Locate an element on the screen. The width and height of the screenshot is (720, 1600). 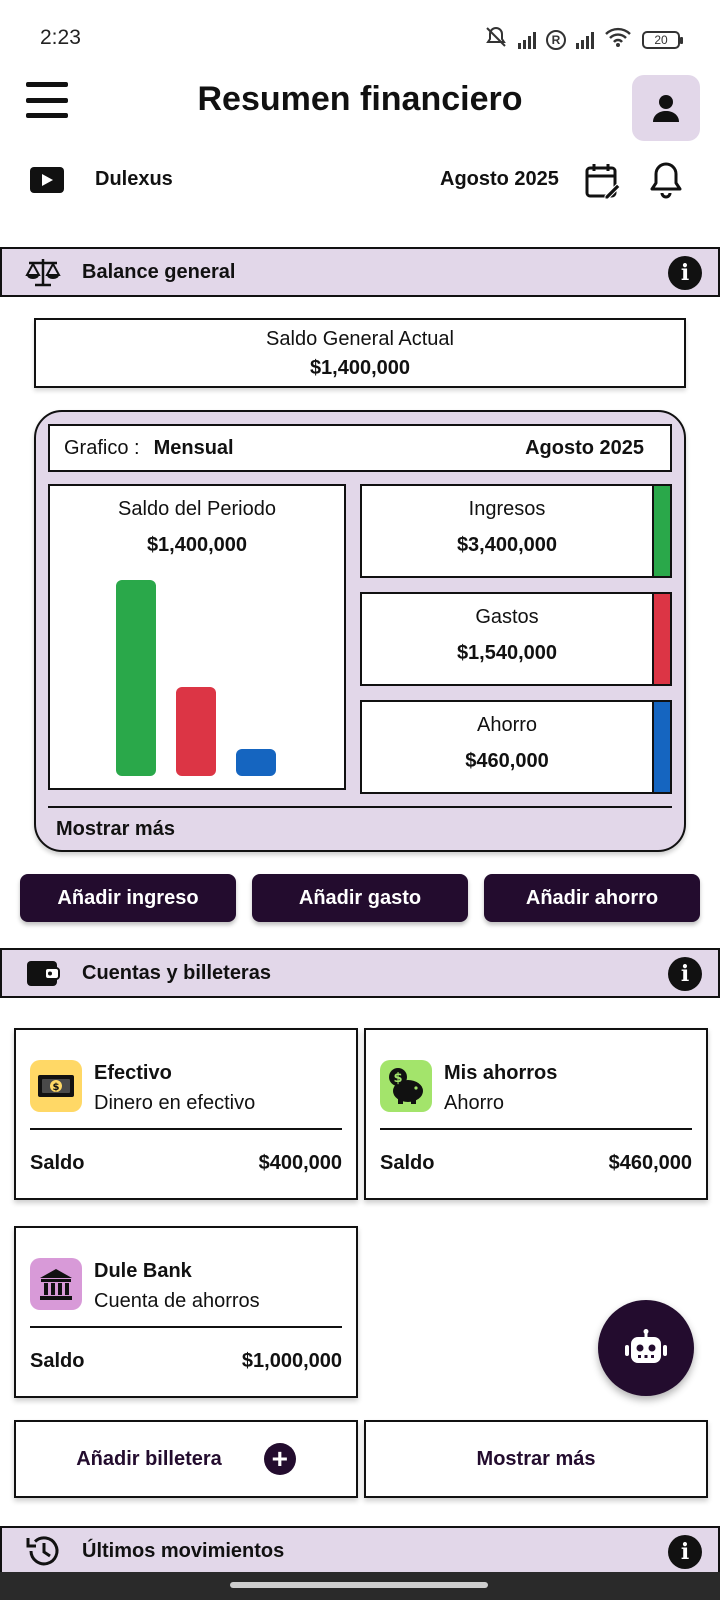
movements-section-header: Últimos movimientos i is located at coordinates (360, 1551).